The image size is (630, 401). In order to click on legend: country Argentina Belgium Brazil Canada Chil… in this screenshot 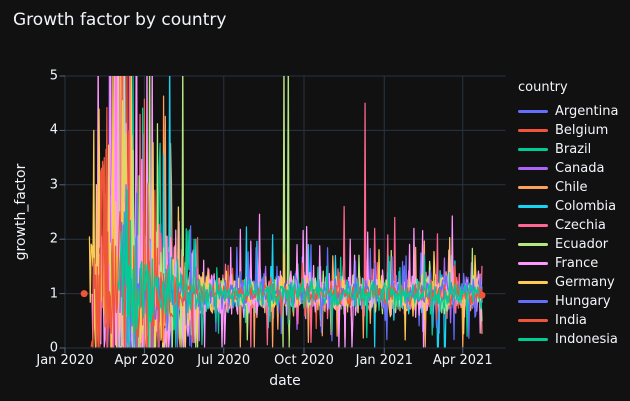, I will do `click(568, 214)`.